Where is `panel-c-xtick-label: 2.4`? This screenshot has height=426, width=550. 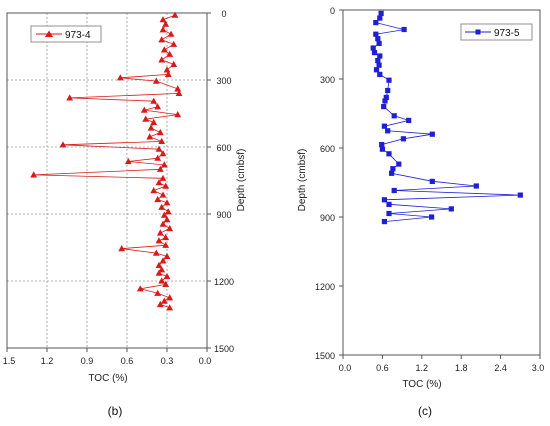
panel-c-xtick-label: 2.4 is located at coordinates (500, 368).